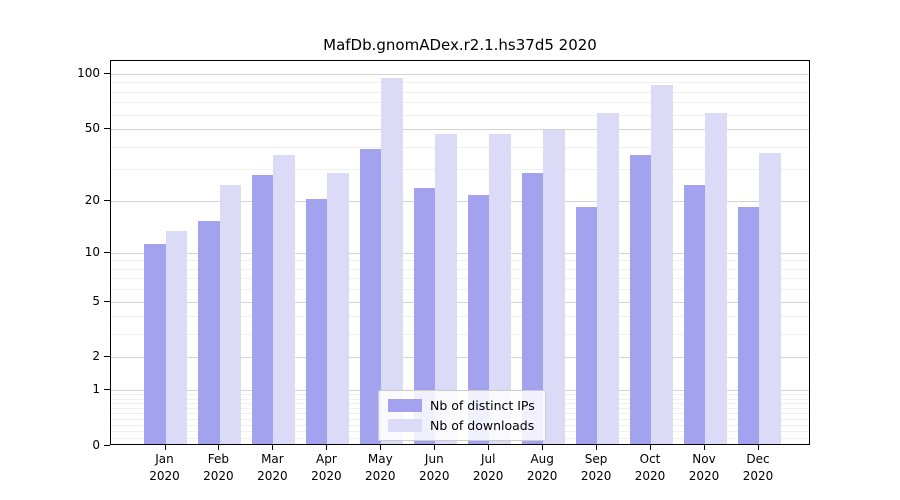 This screenshot has height=500, width=900. What do you see at coordinates (758, 468) in the screenshot?
I see `x-tick-label: Dec 2020` at bounding box center [758, 468].